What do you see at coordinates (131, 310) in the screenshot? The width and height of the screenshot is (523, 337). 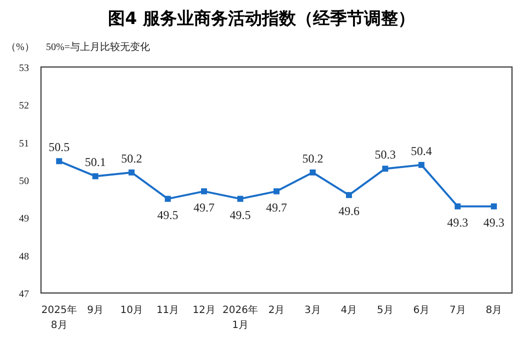 I see `x-tick-label: 10月` at bounding box center [131, 310].